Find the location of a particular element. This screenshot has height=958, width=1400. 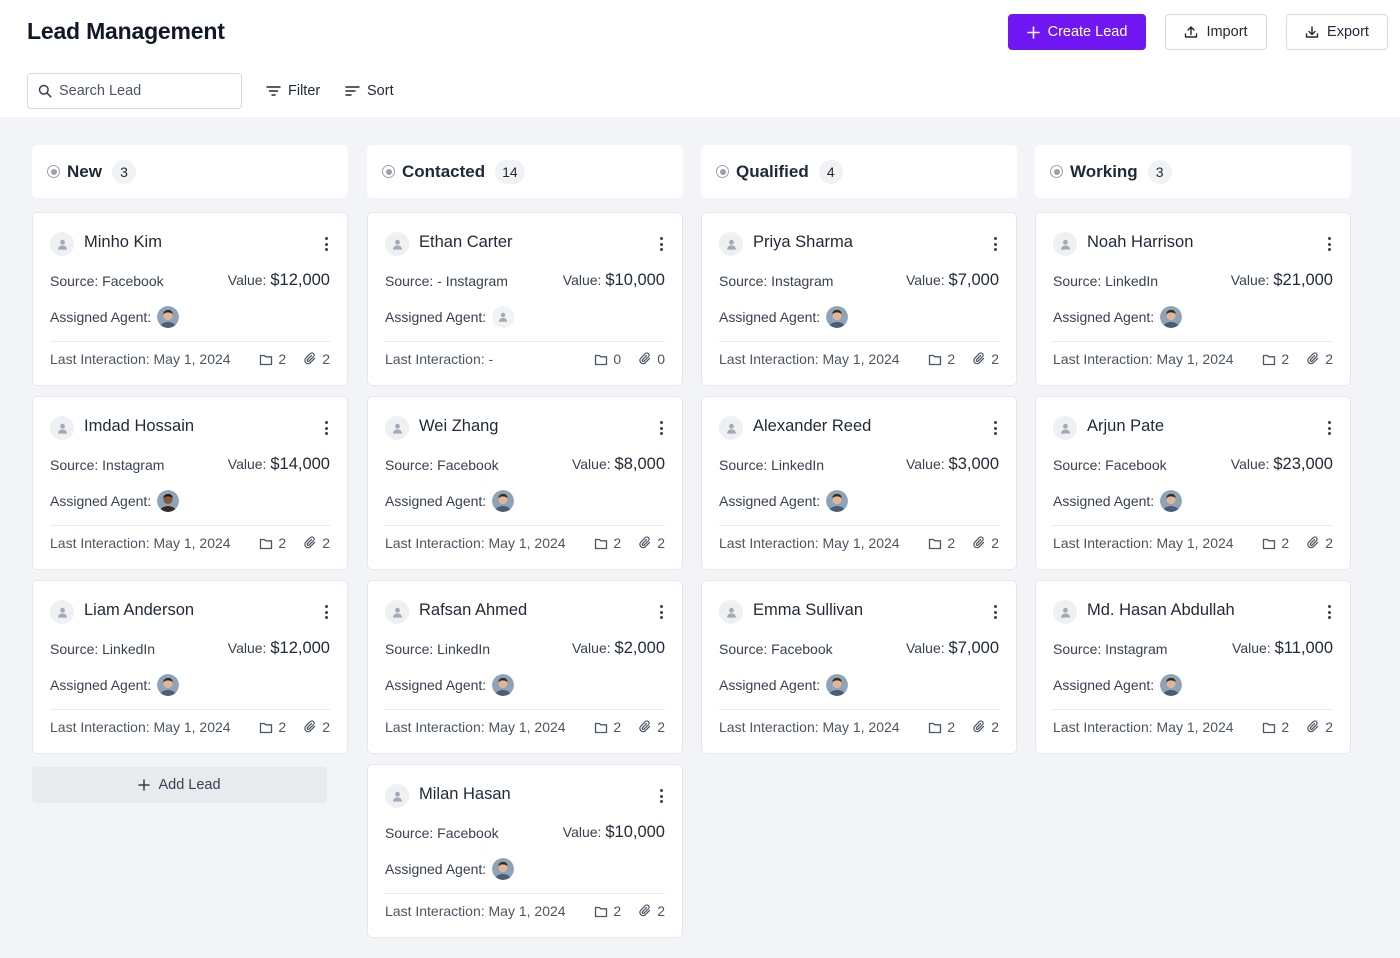

filter-button: Filter is located at coordinates (293, 91).